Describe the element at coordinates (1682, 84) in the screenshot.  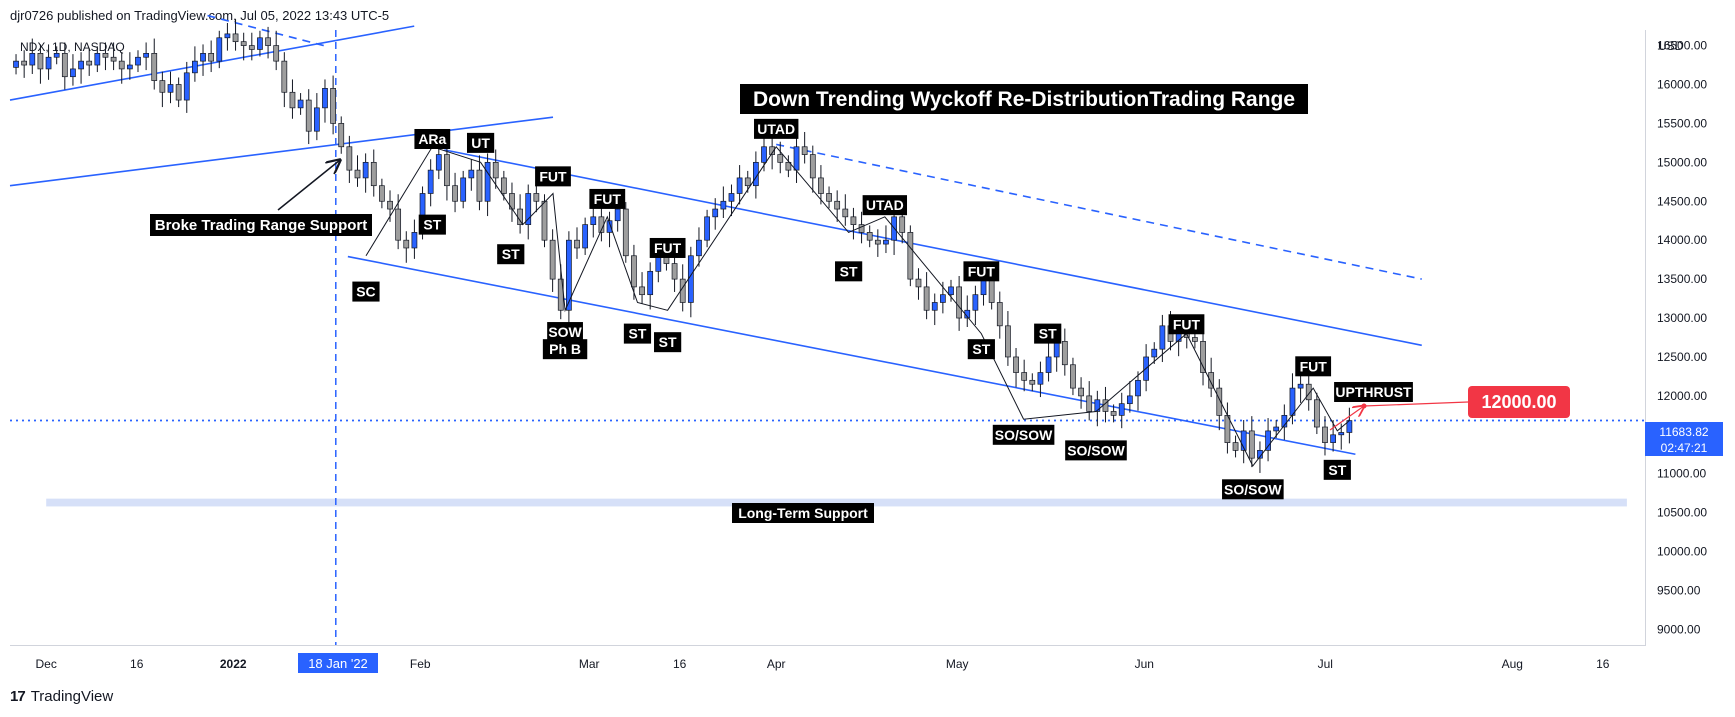
I see `y-tick-label: 16000.00` at that location.